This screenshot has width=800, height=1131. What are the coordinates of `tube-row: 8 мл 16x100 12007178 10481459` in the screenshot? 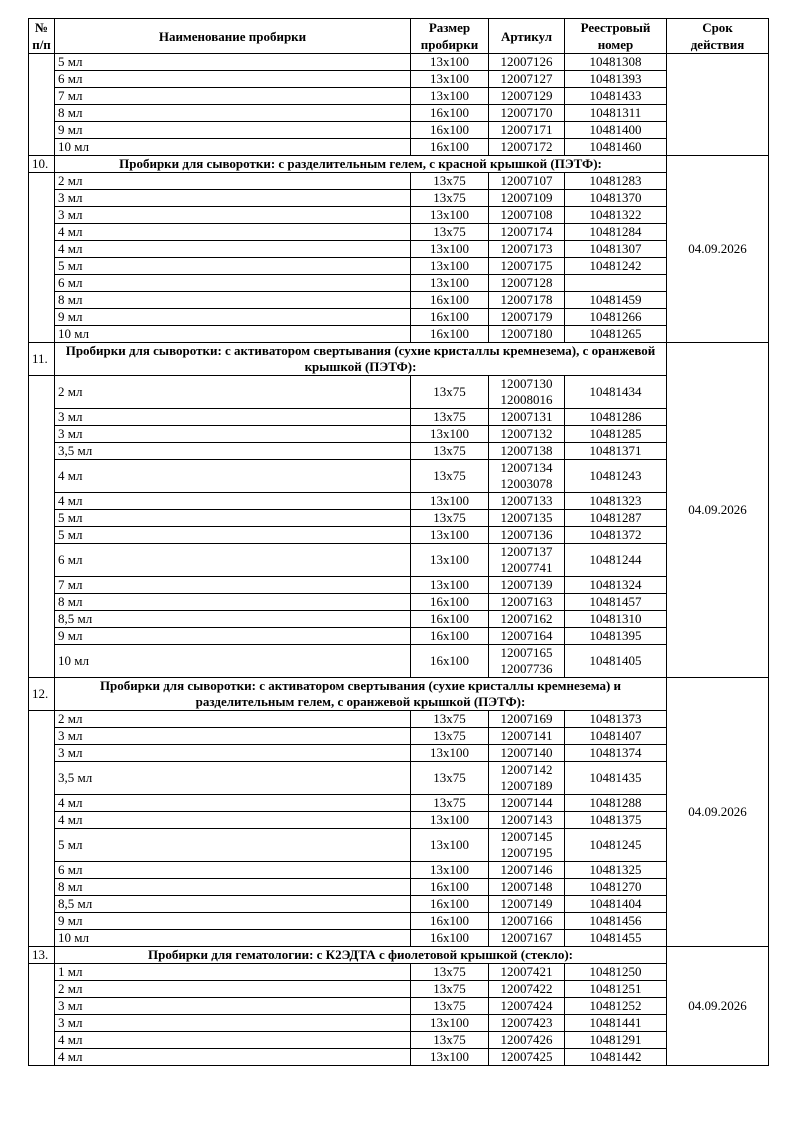 It's located at (399, 300).